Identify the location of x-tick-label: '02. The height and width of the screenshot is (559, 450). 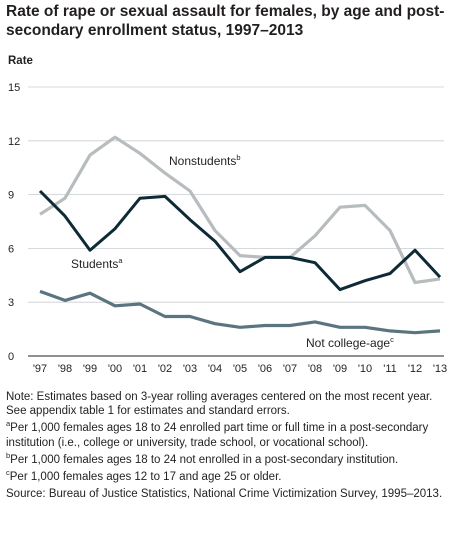
(165, 369).